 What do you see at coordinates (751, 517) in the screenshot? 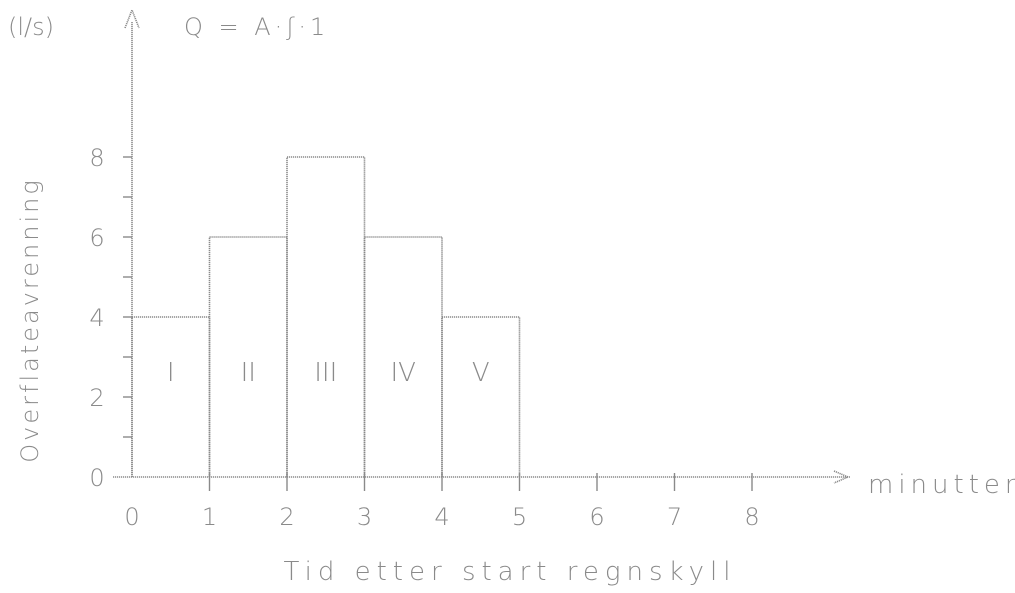
I see `x-tick-label: 8` at bounding box center [751, 517].